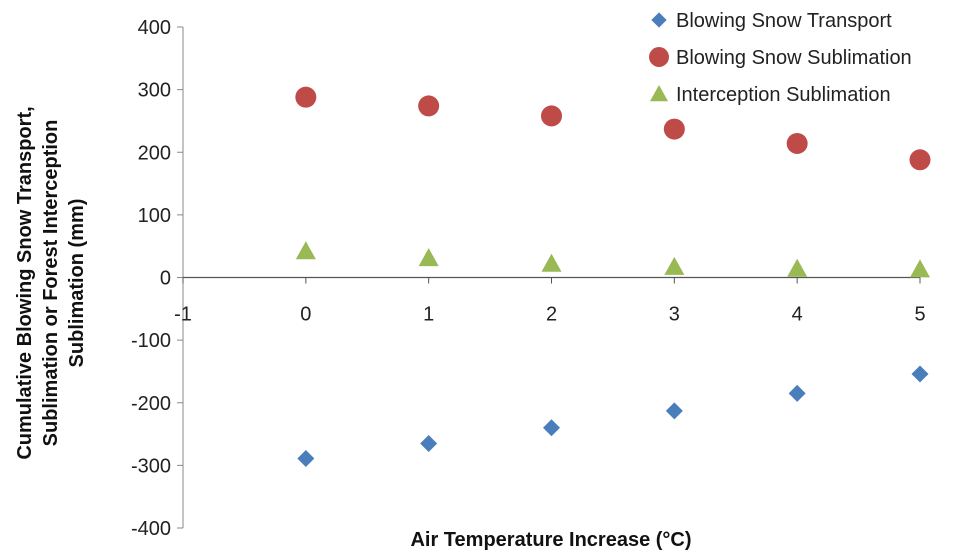 This screenshot has width=965, height=554. I want to click on x-tick-label: -1, so click(183, 315).